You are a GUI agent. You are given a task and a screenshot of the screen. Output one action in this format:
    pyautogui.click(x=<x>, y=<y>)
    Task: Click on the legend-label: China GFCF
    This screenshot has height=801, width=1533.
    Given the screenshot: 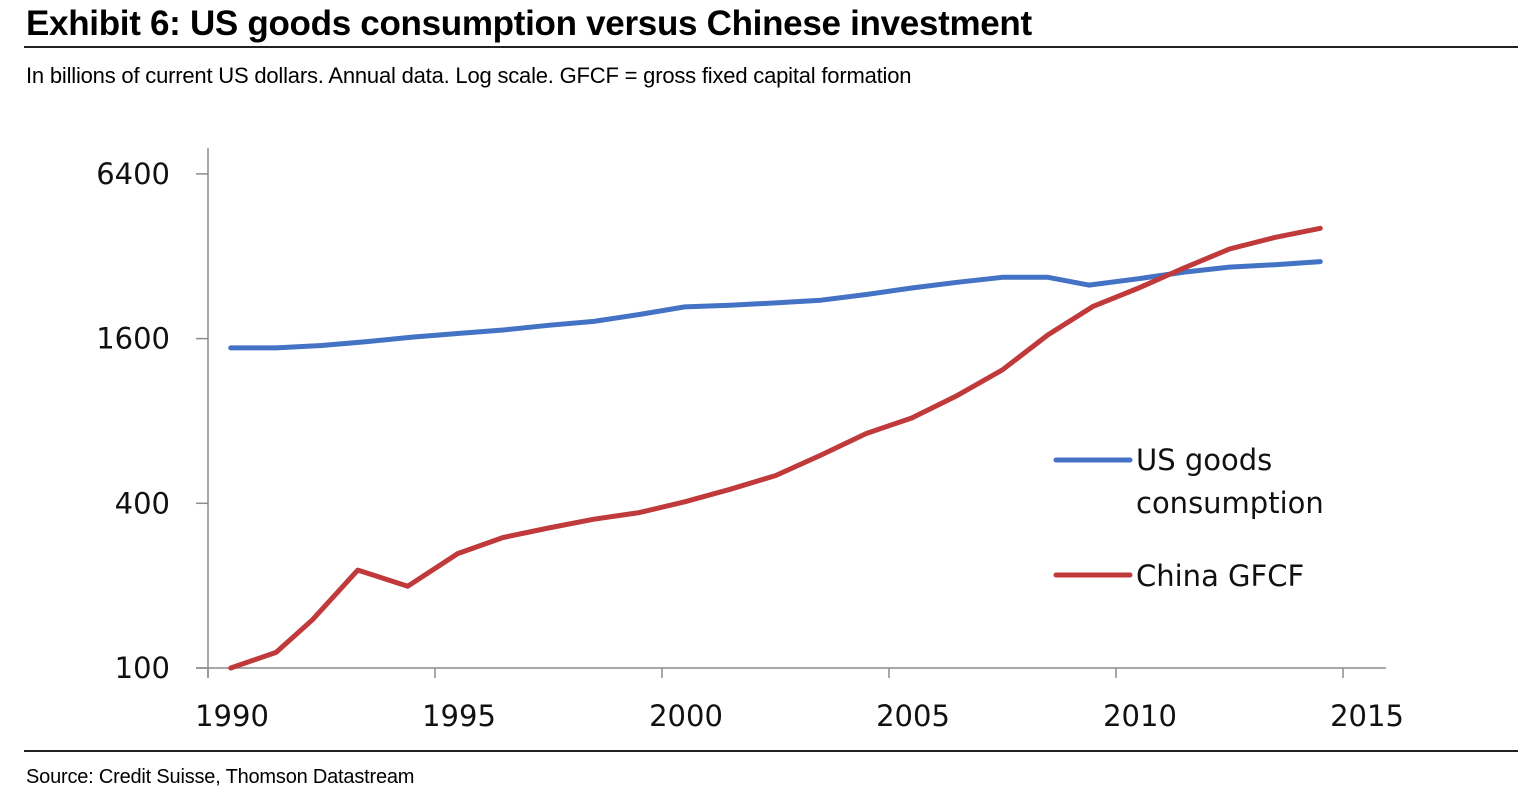 What is the action you would take?
    pyautogui.click(x=1220, y=576)
    